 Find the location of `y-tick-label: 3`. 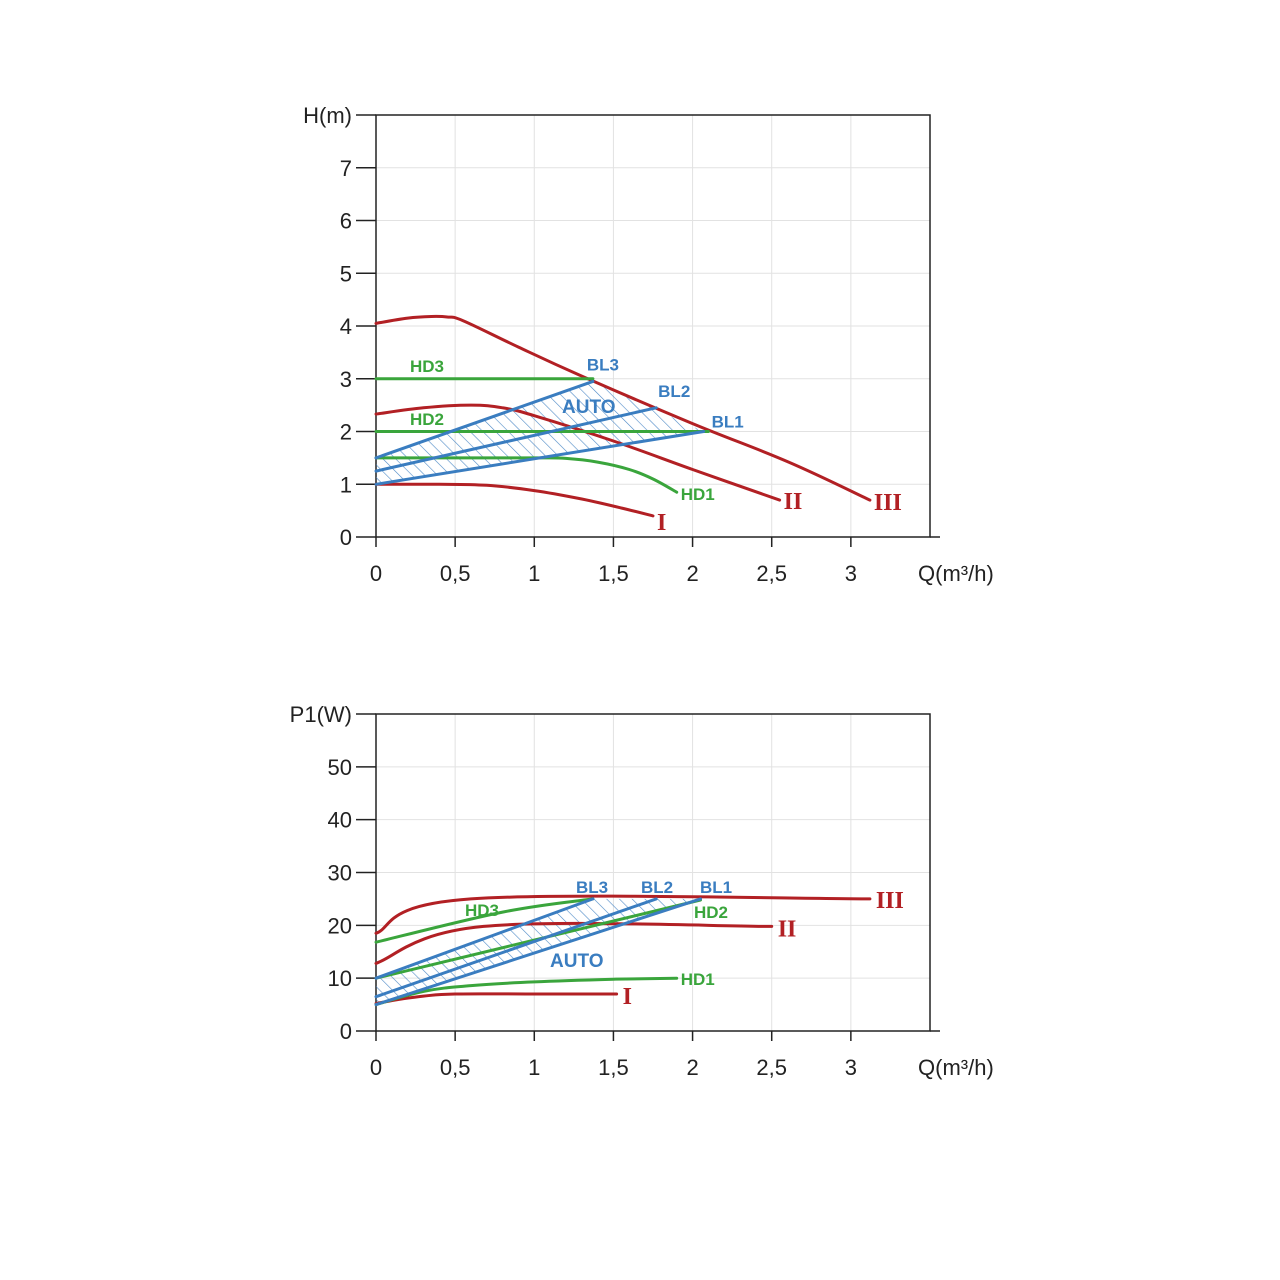

y-tick-label: 3 is located at coordinates (346, 379).